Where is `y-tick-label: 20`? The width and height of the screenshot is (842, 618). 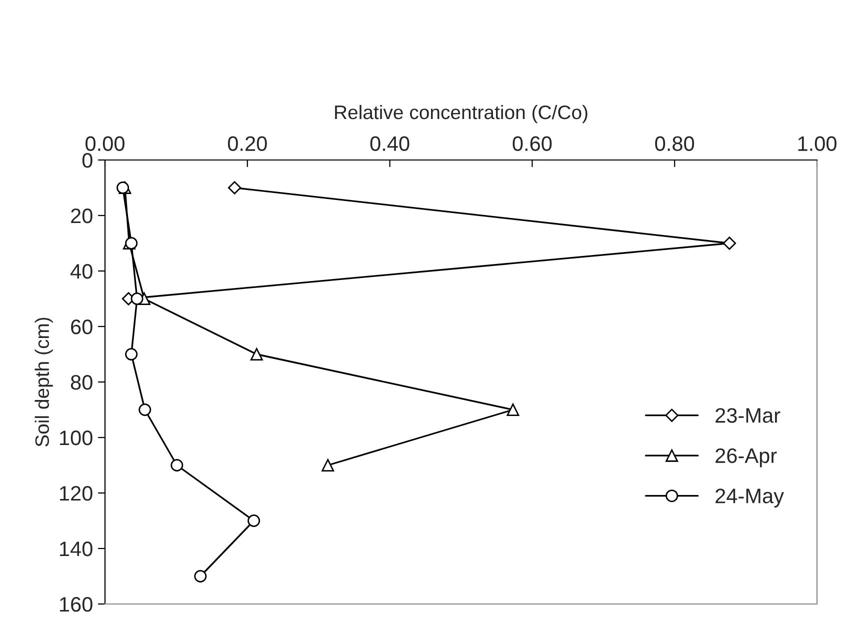 y-tick-label: 20 is located at coordinates (81, 216).